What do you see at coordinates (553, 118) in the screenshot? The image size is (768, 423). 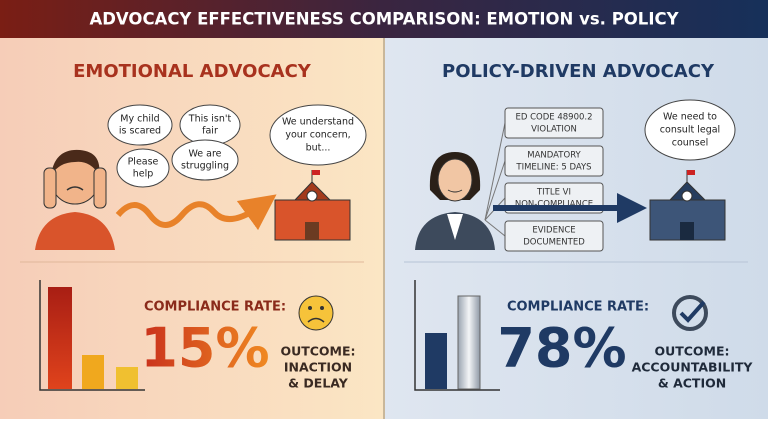 I see `box-text: ED CODE 48900.2` at bounding box center [553, 118].